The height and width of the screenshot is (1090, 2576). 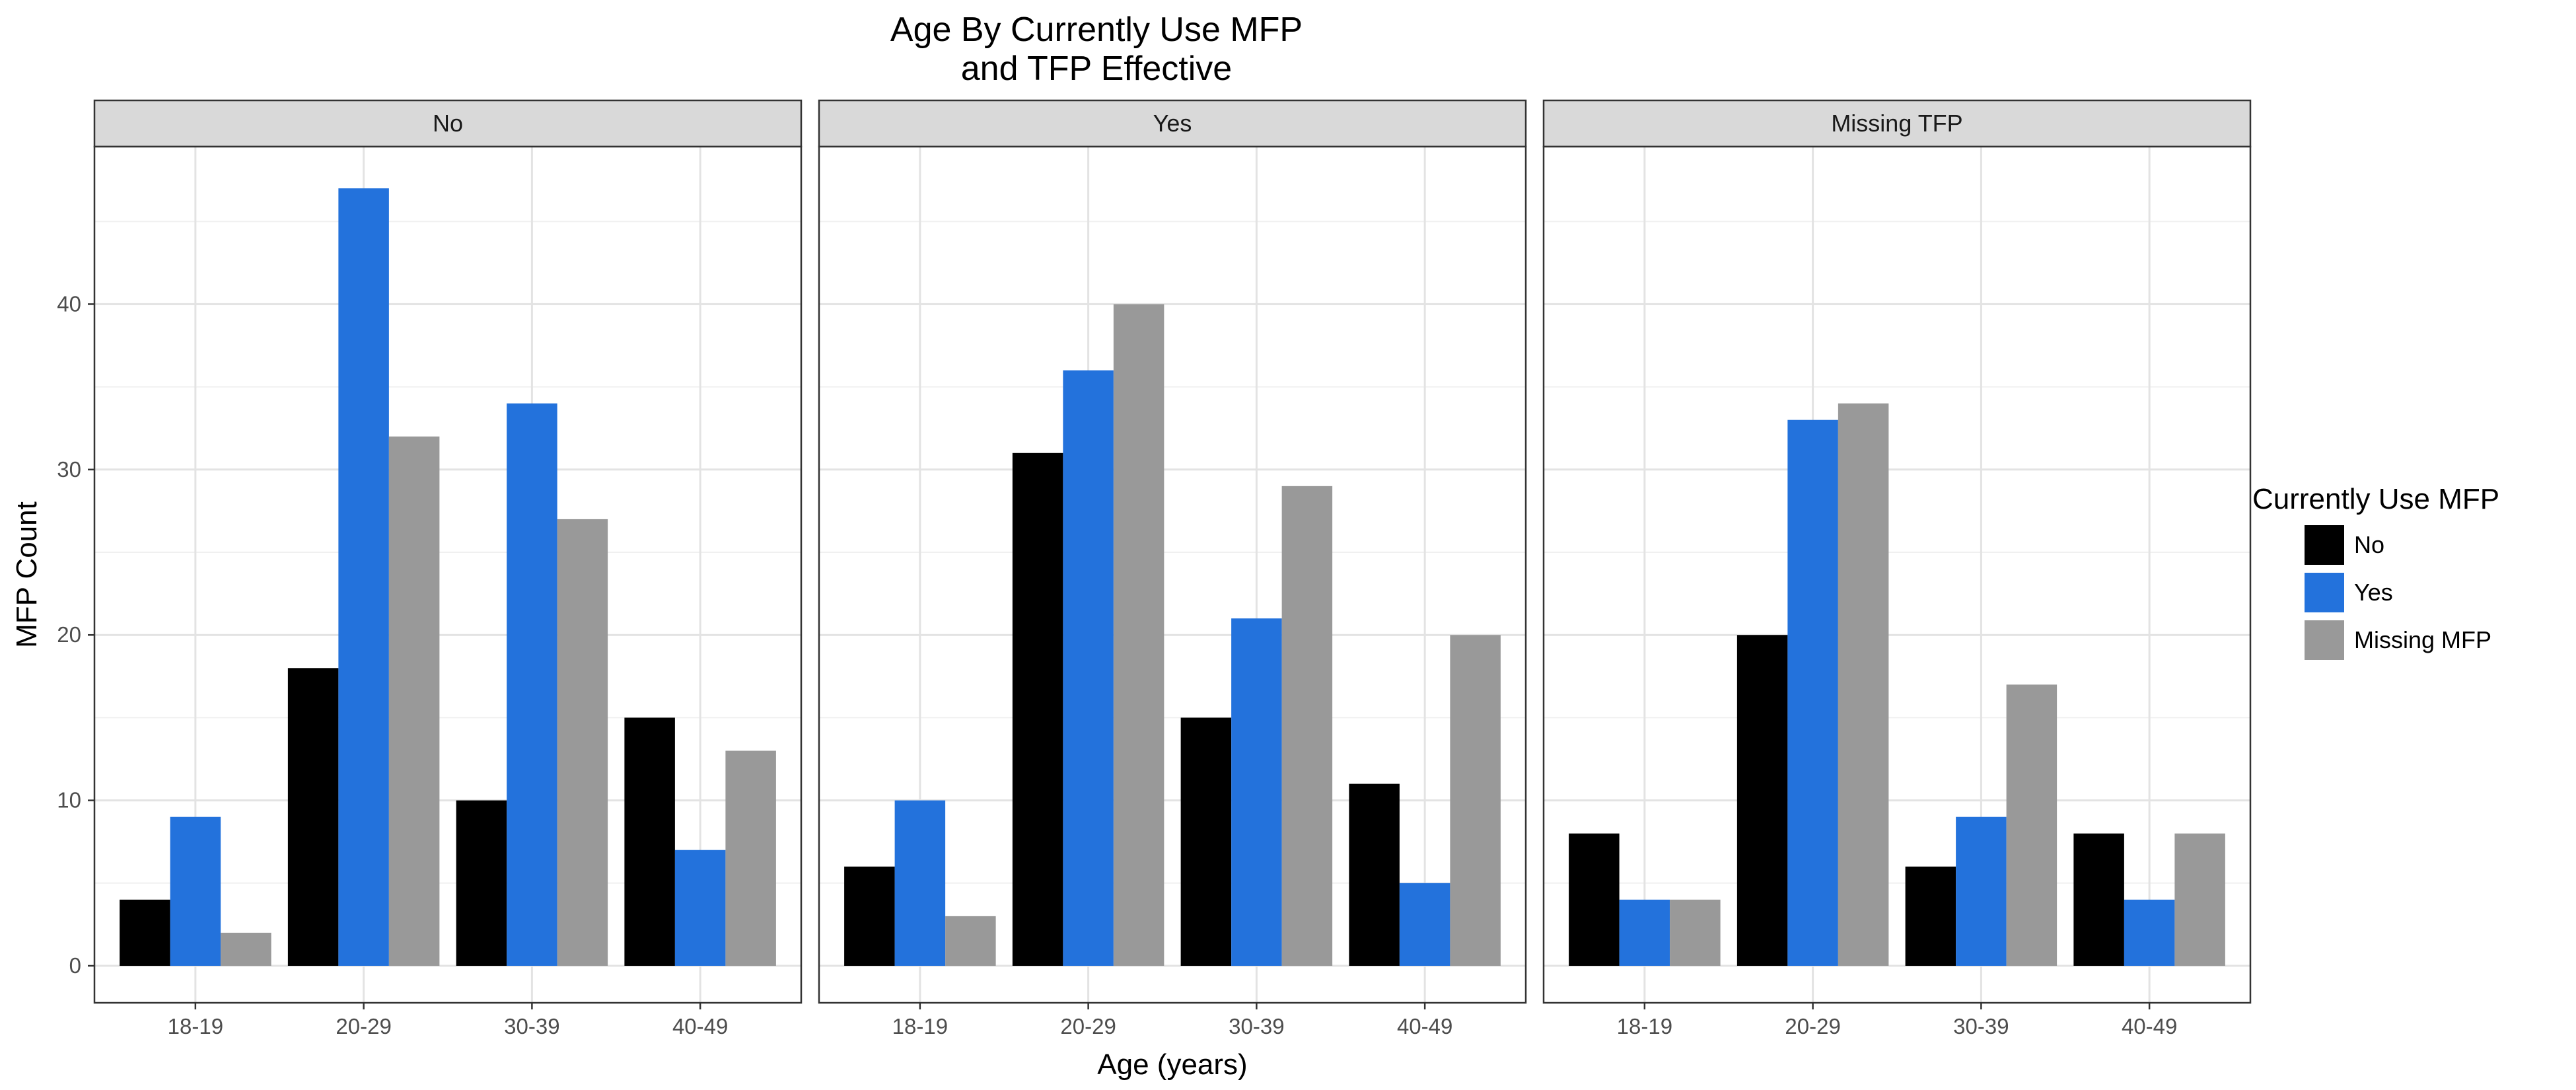 What do you see at coordinates (69, 635) in the screenshot?
I see `y-tick-label: 20` at bounding box center [69, 635].